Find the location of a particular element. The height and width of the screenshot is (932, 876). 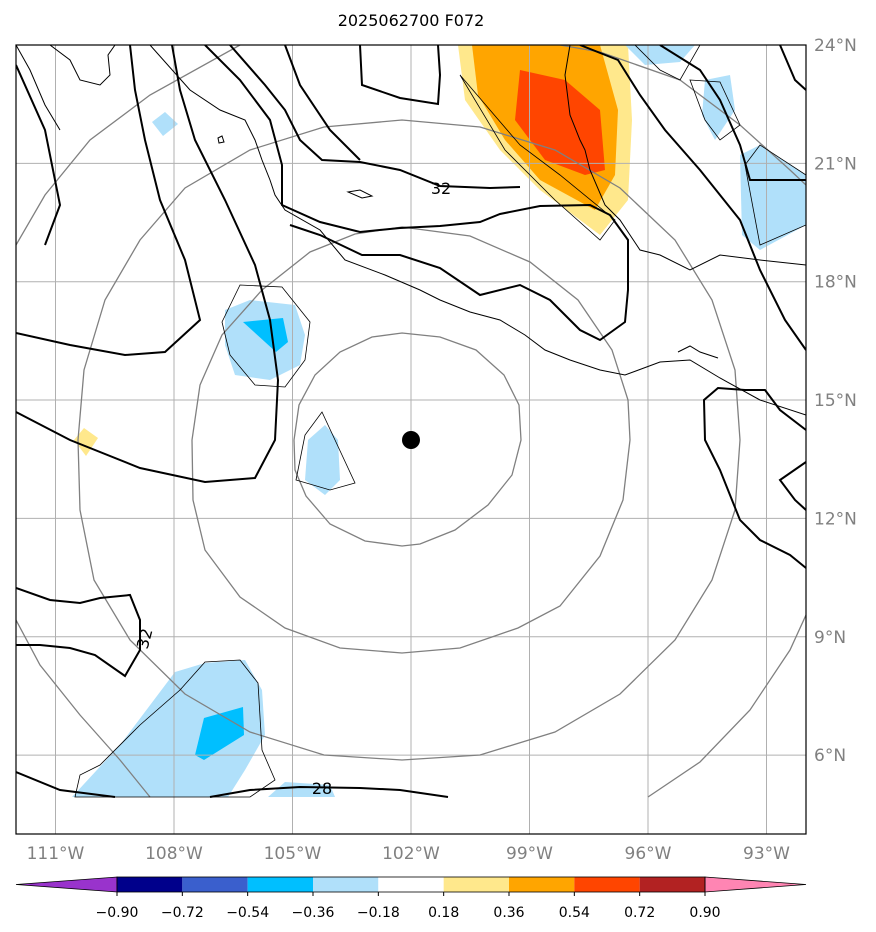

outline-mid-w is located at coordinates (266, 336).